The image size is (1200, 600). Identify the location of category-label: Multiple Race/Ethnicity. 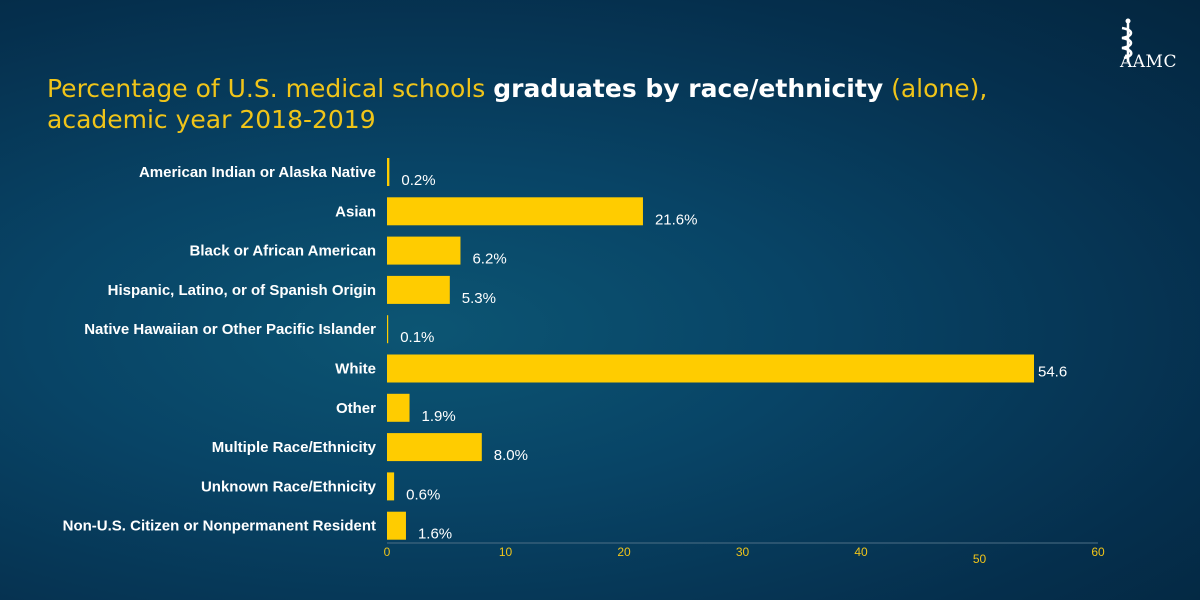
(294, 447).